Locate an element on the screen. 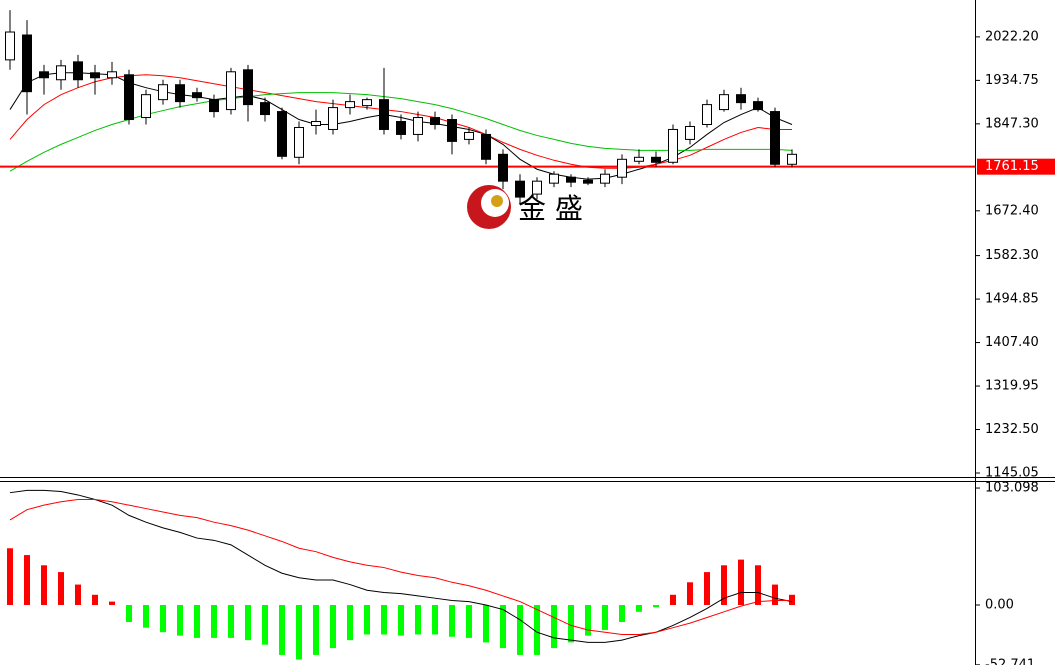 The image size is (1055, 665). y-tick-label: 1494.85 is located at coordinates (1012, 299).